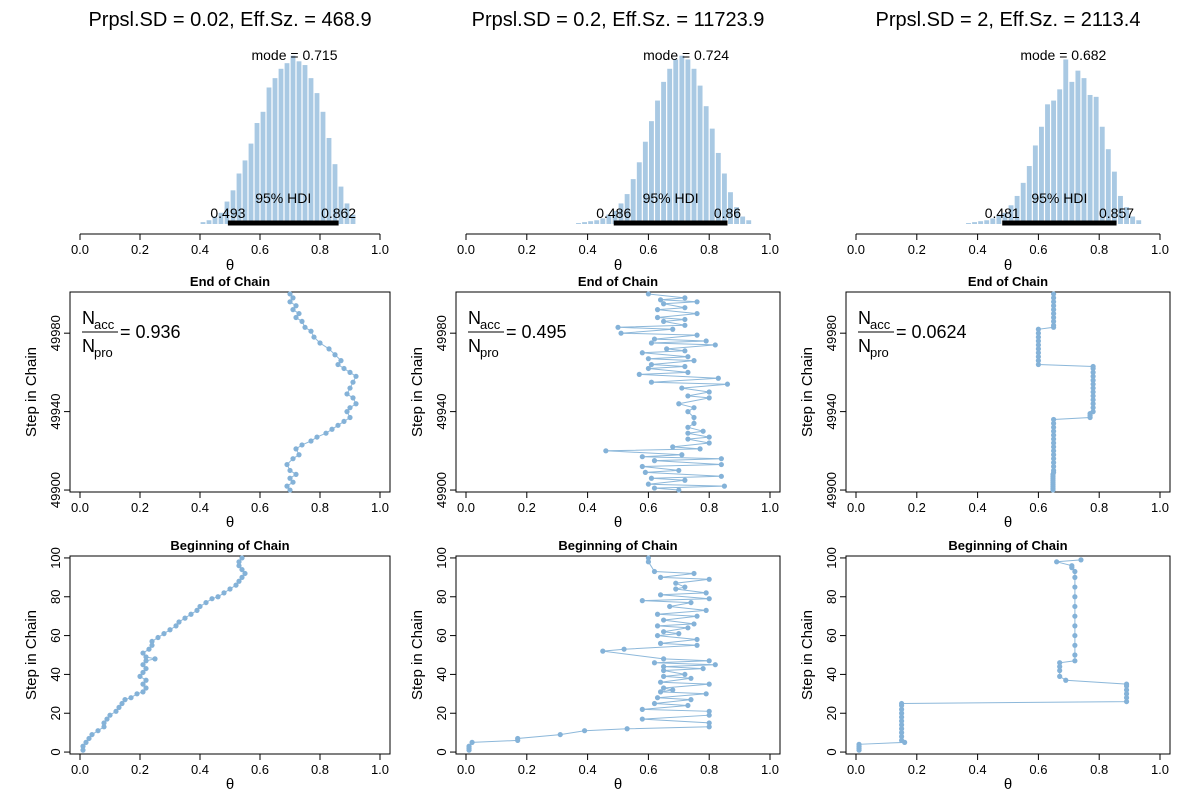  I want to click on x-tick-label: 1.0, so click(1160, 769).